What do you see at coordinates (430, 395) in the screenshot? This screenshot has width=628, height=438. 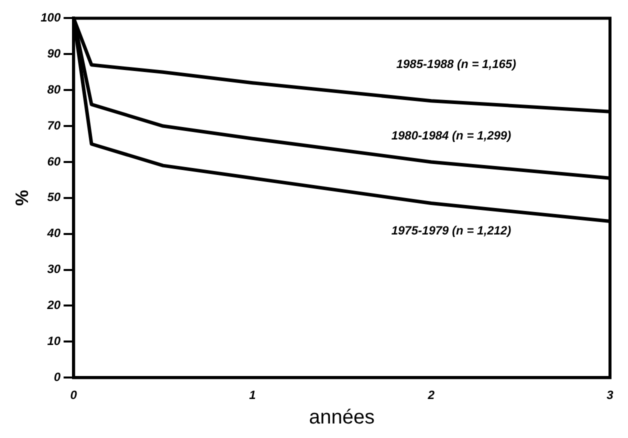 I see `x-tick-label: 2` at bounding box center [430, 395].